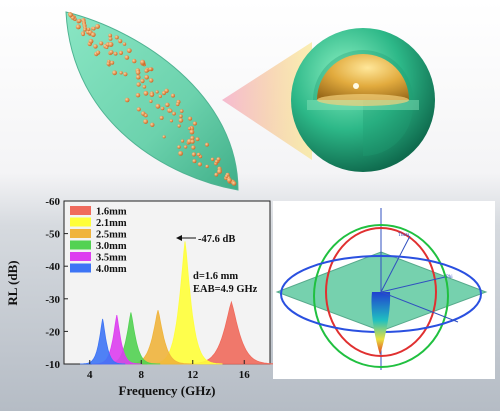  What do you see at coordinates (80, 245) in the screenshot?
I see `legend-swatch-3.0mm` at bounding box center [80, 245].